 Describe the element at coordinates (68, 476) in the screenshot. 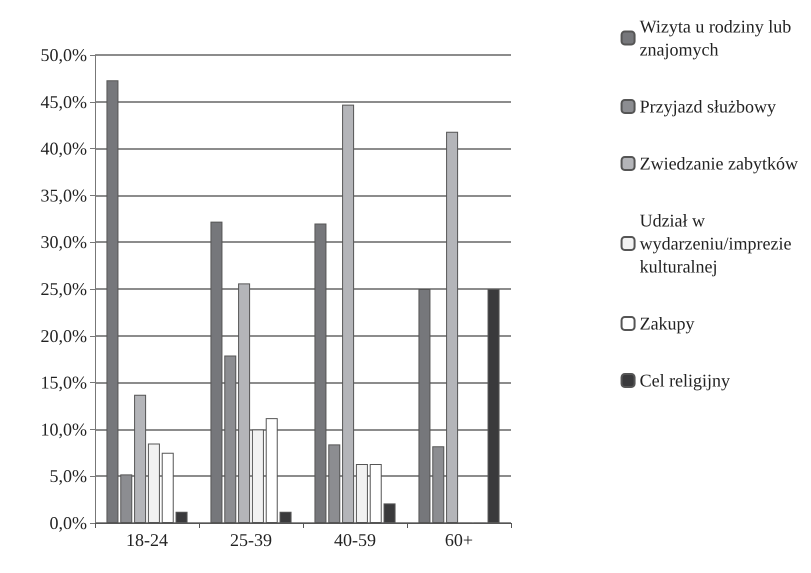

I see `y-tick-label: 5,0%` at that location.